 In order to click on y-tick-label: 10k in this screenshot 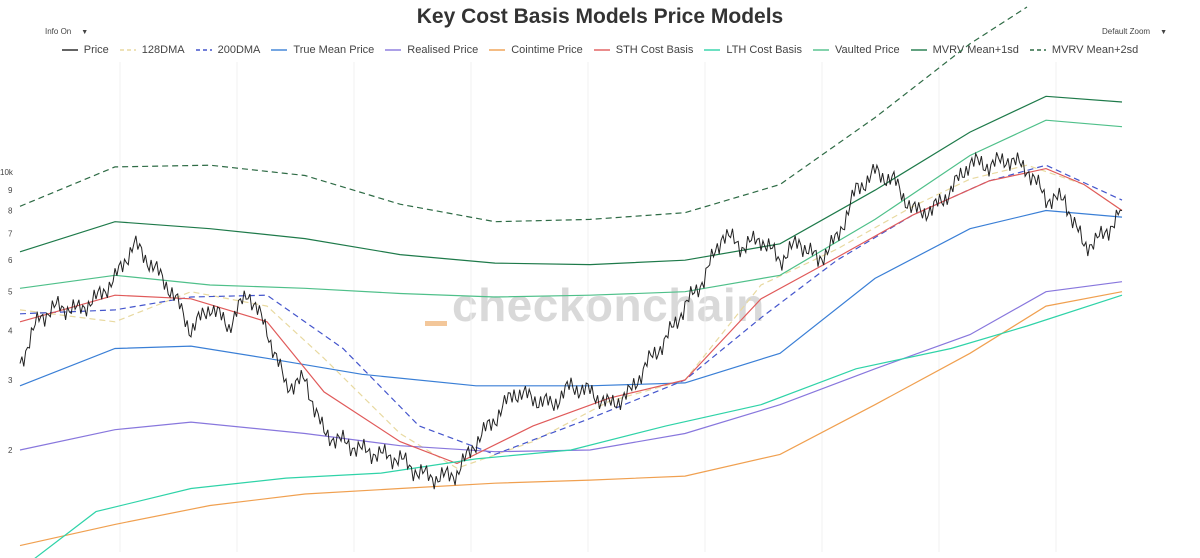, I will do `click(7, 172)`.